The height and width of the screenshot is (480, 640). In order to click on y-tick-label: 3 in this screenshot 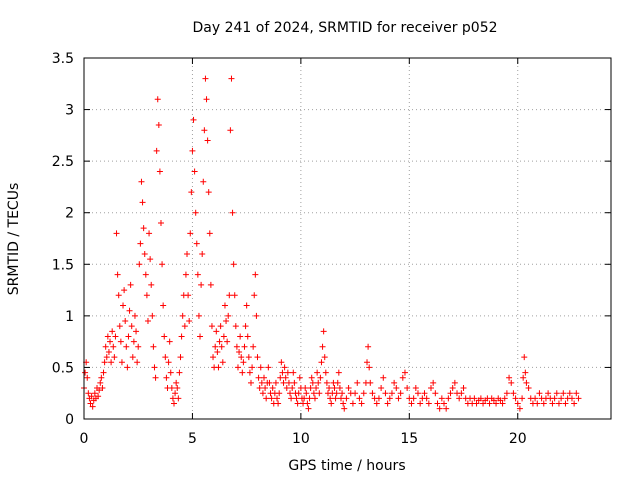, I will do `click(69, 111)`.